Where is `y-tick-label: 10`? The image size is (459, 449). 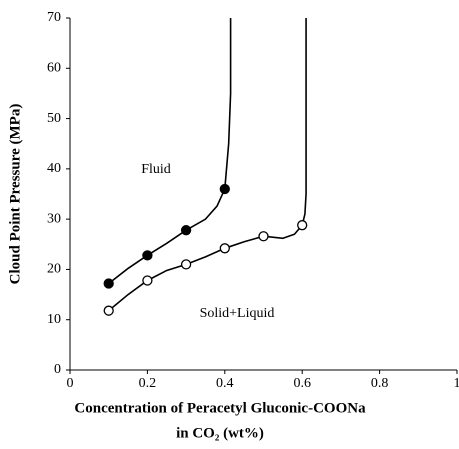
y-tick-label: 10 is located at coordinates (54, 319).